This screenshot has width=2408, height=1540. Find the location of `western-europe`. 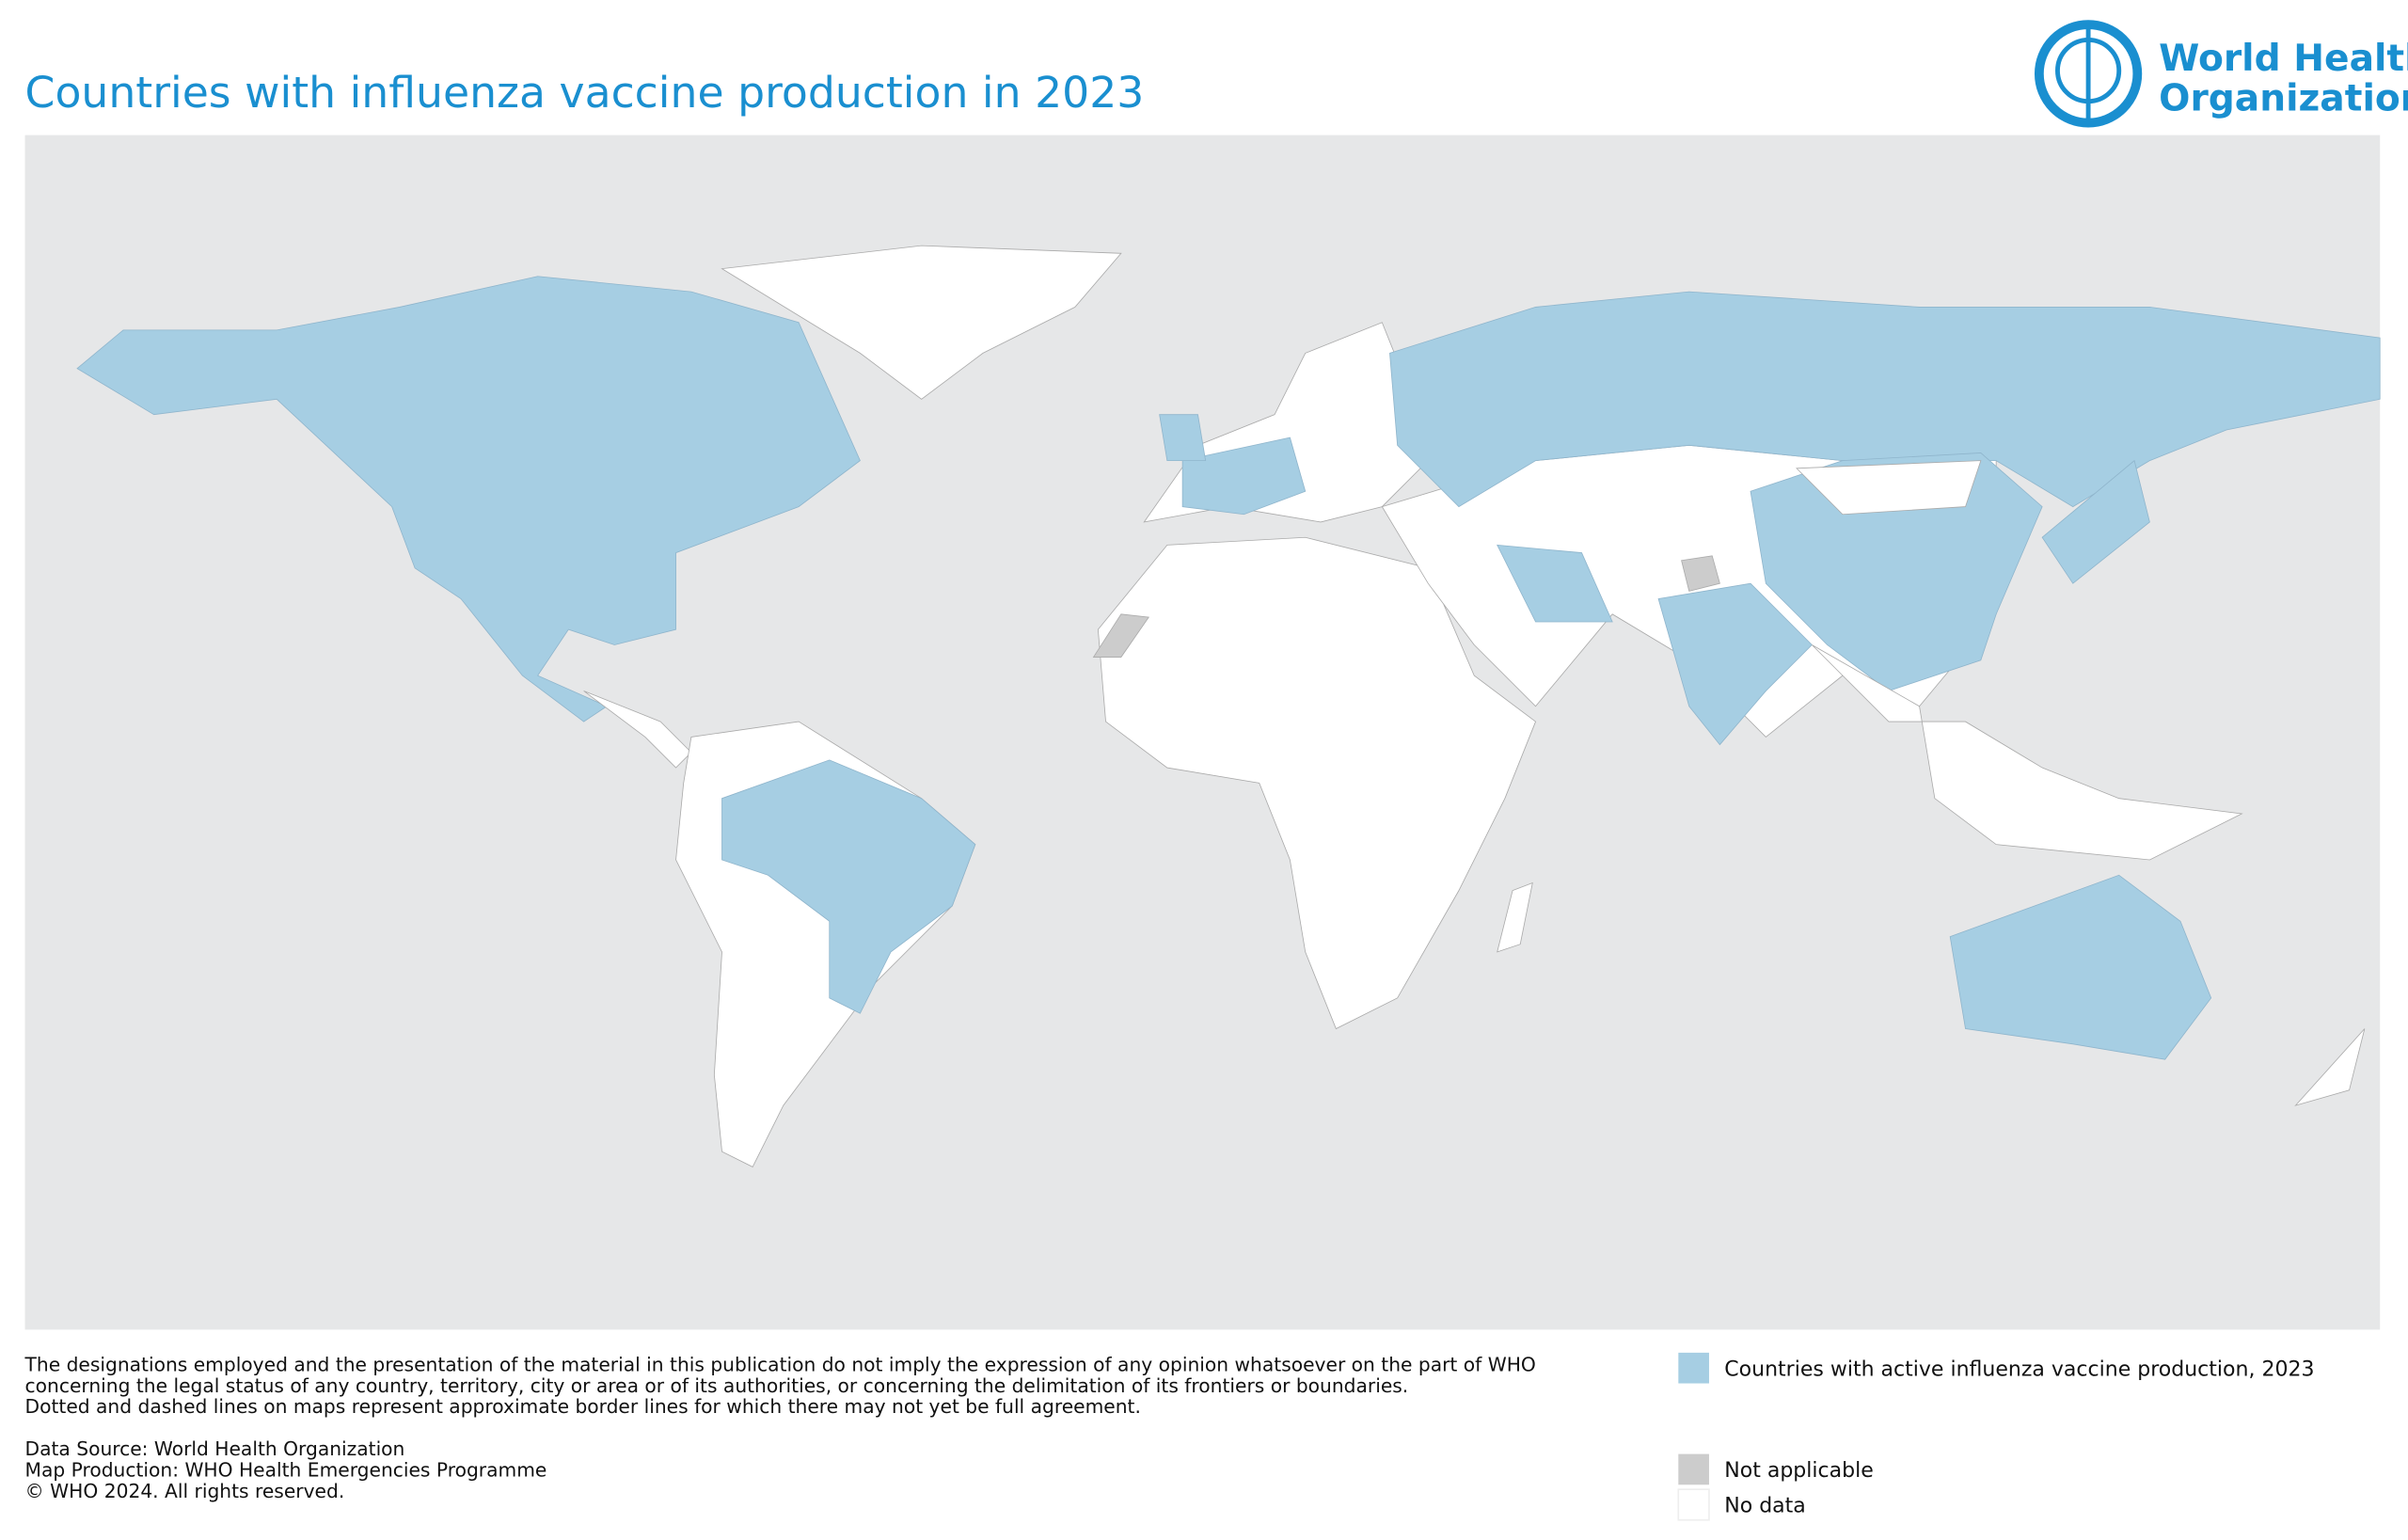

western-europe is located at coordinates (1244, 476).